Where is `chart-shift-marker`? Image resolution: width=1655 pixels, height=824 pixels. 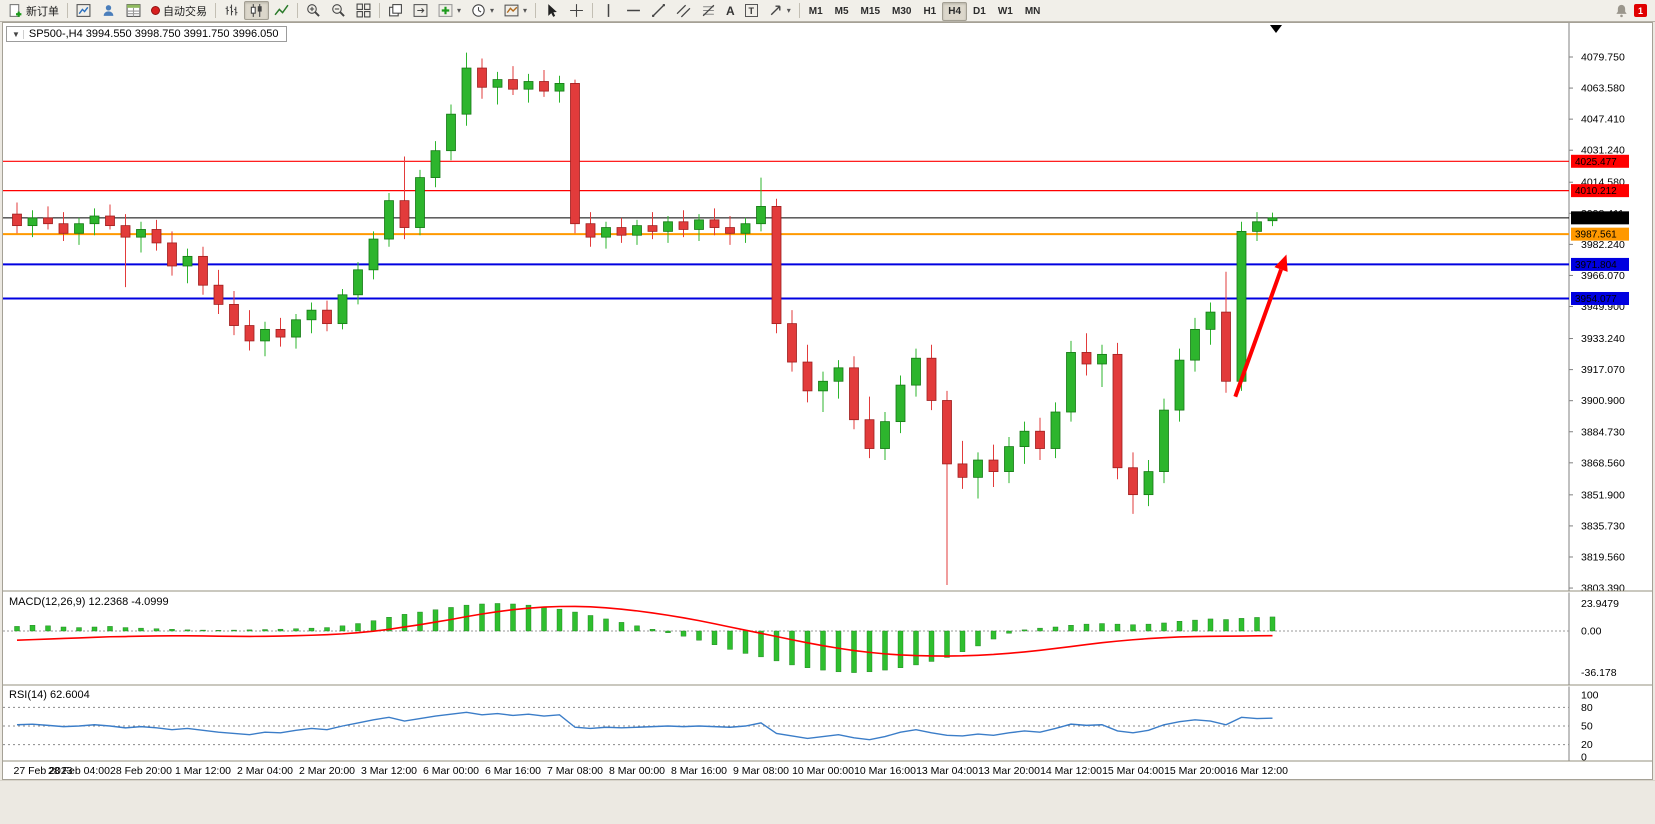 chart-shift-marker is located at coordinates (1276, 29).